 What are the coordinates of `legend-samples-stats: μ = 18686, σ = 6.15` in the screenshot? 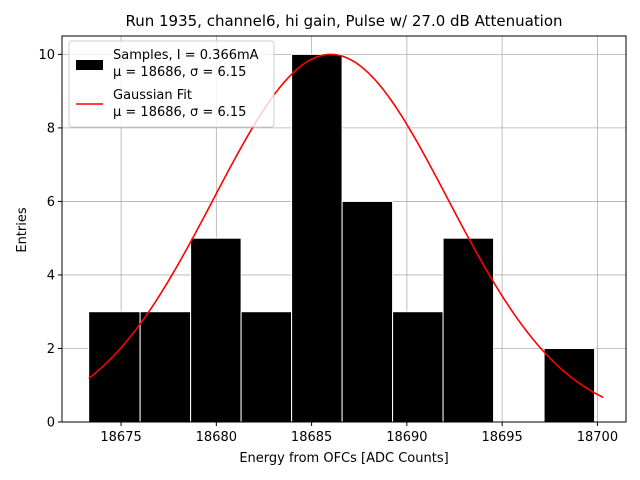 It's located at (179, 72).